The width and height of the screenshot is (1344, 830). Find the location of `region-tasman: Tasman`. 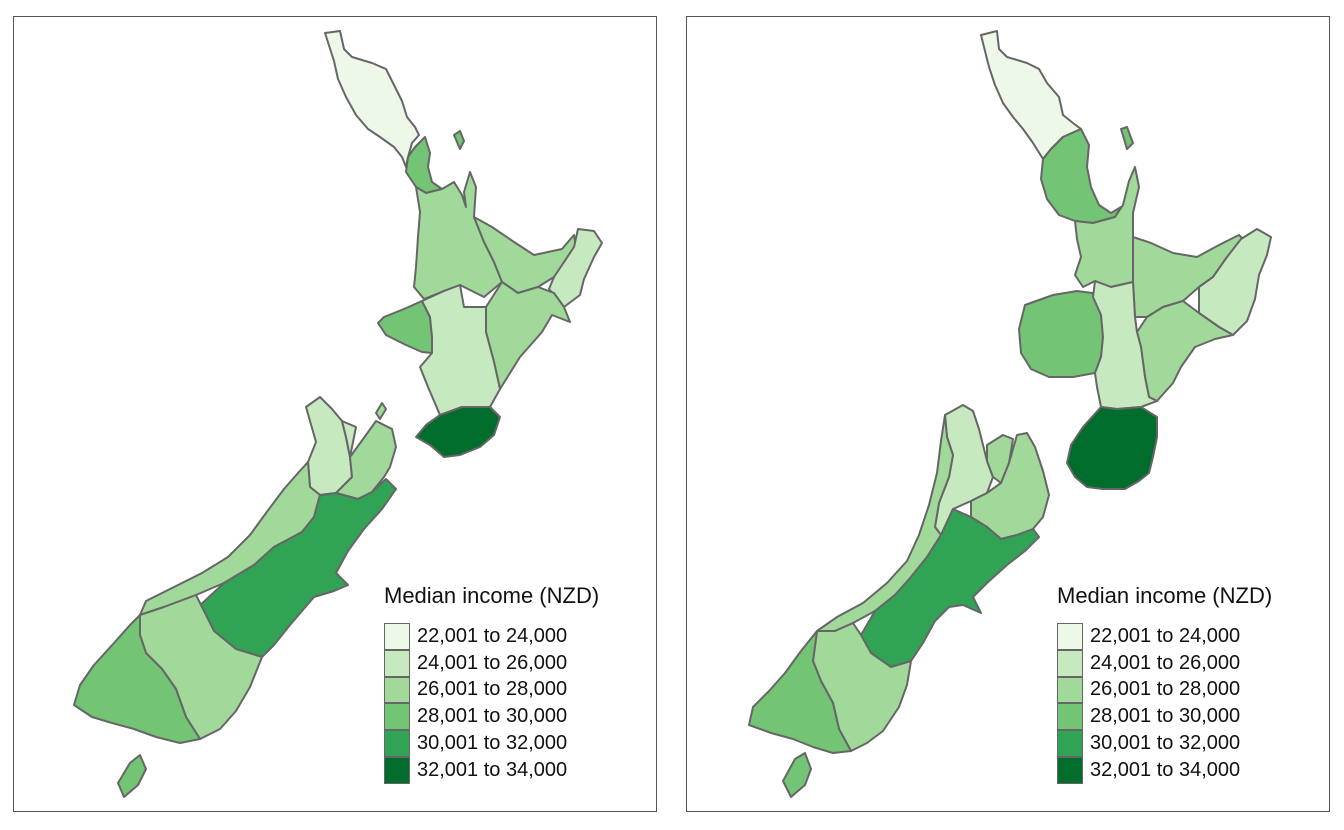

region-tasman: Tasman is located at coordinates (329, 446).